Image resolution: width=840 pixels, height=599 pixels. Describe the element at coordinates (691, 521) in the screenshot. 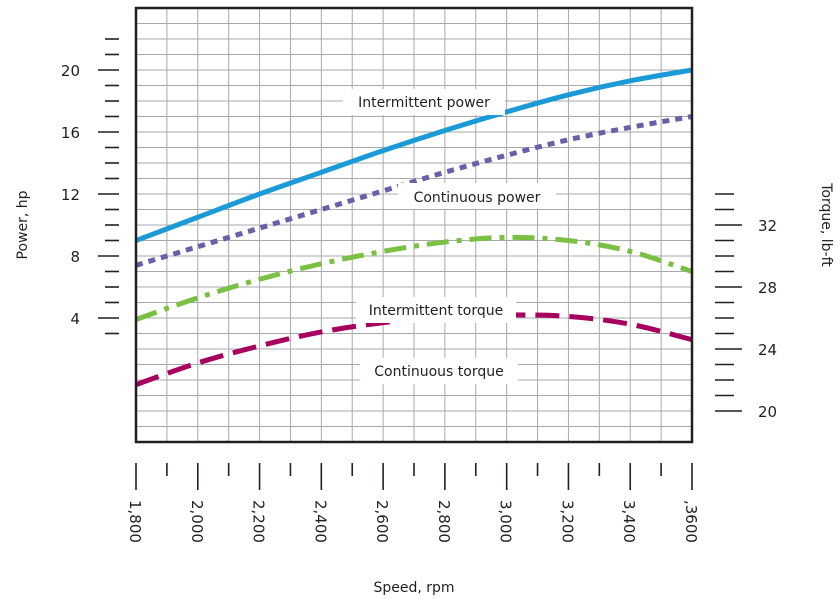

I see `bottom-tick-label: ,3600` at that location.